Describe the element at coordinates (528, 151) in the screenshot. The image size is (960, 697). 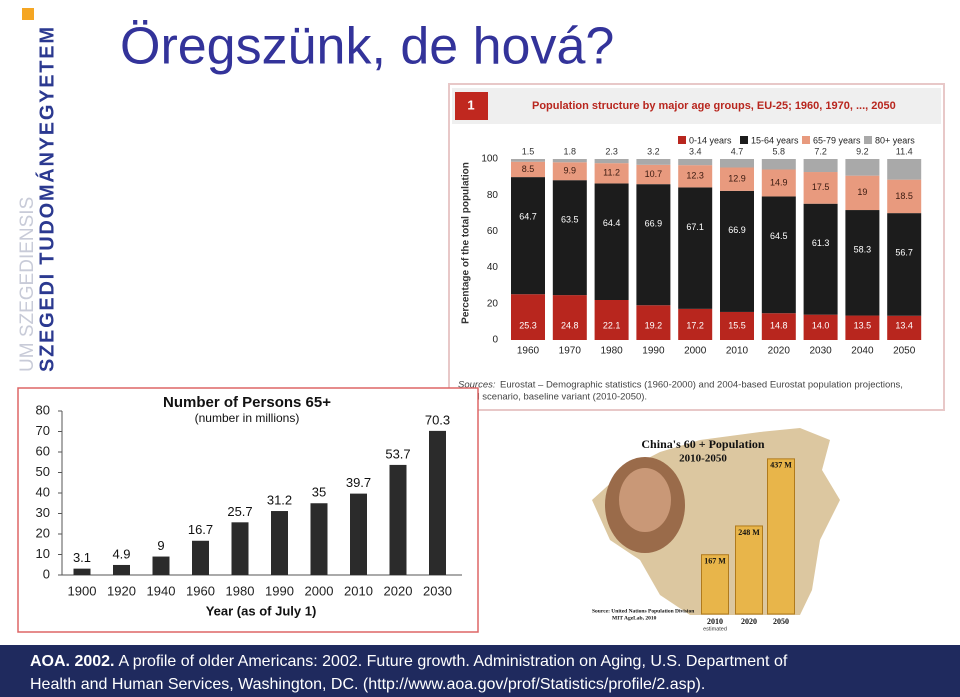
I see `data-label: 1.5` at that location.